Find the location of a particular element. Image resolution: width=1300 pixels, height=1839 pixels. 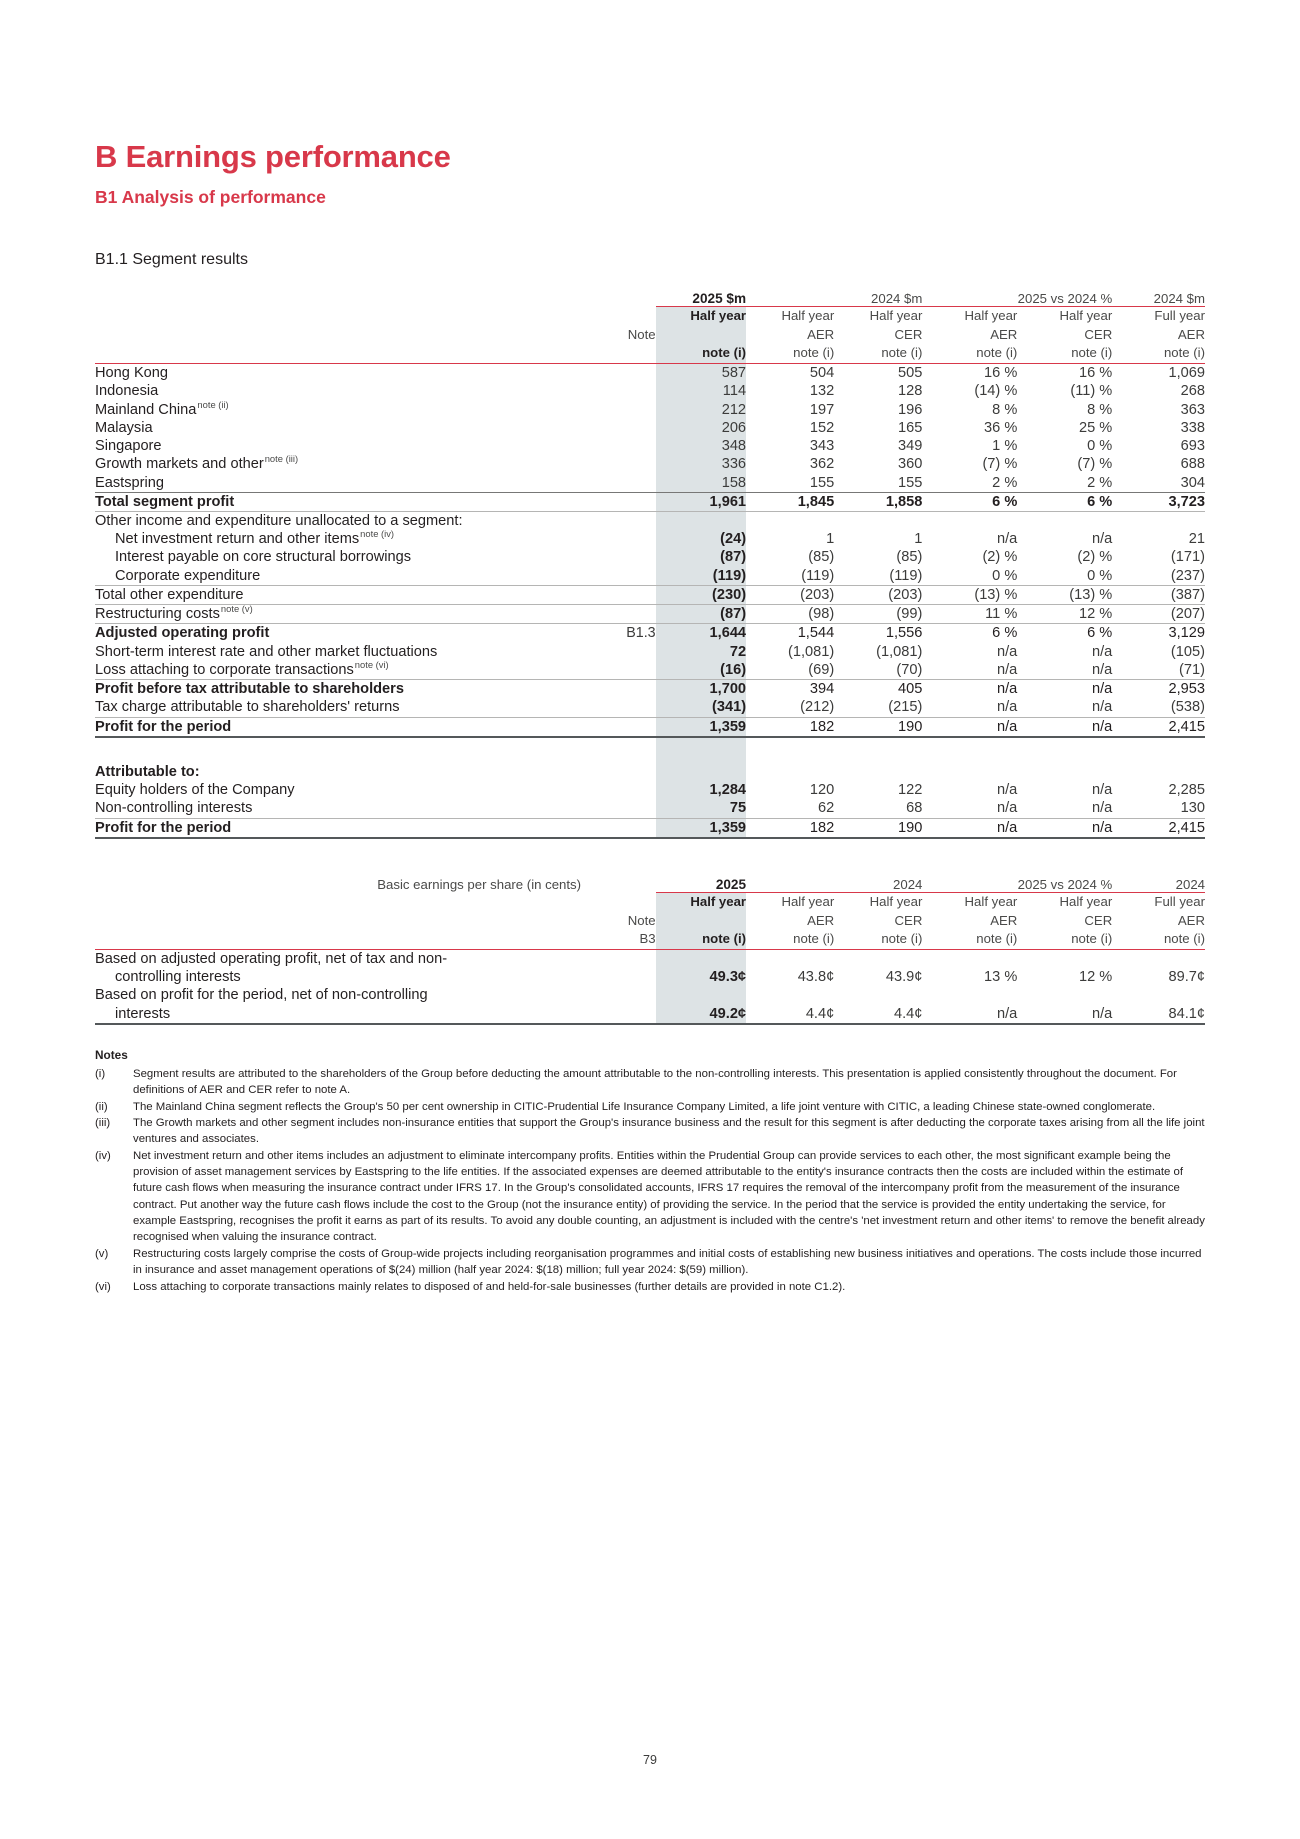

col-note-header: Note is located at coordinates (641, 334).